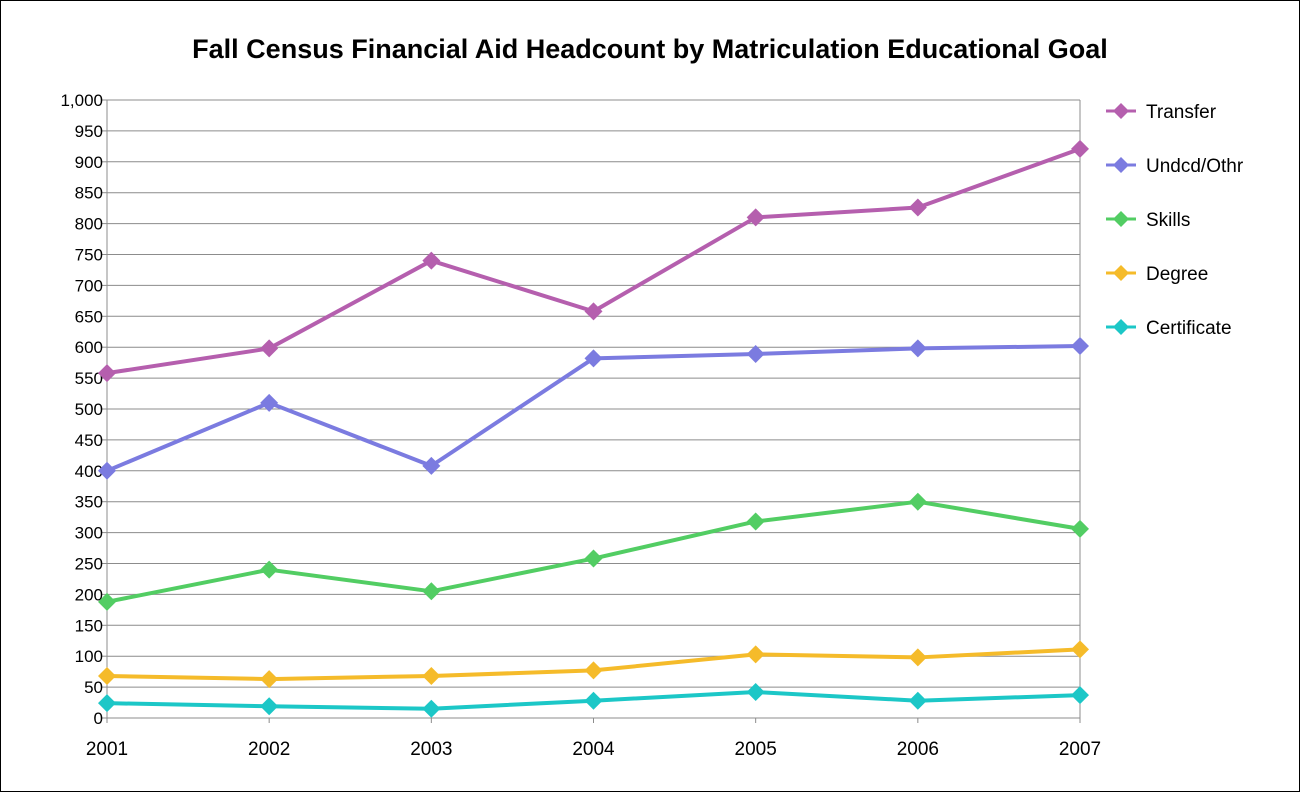  I want to click on x-tick-label: 2001, so click(107, 749).